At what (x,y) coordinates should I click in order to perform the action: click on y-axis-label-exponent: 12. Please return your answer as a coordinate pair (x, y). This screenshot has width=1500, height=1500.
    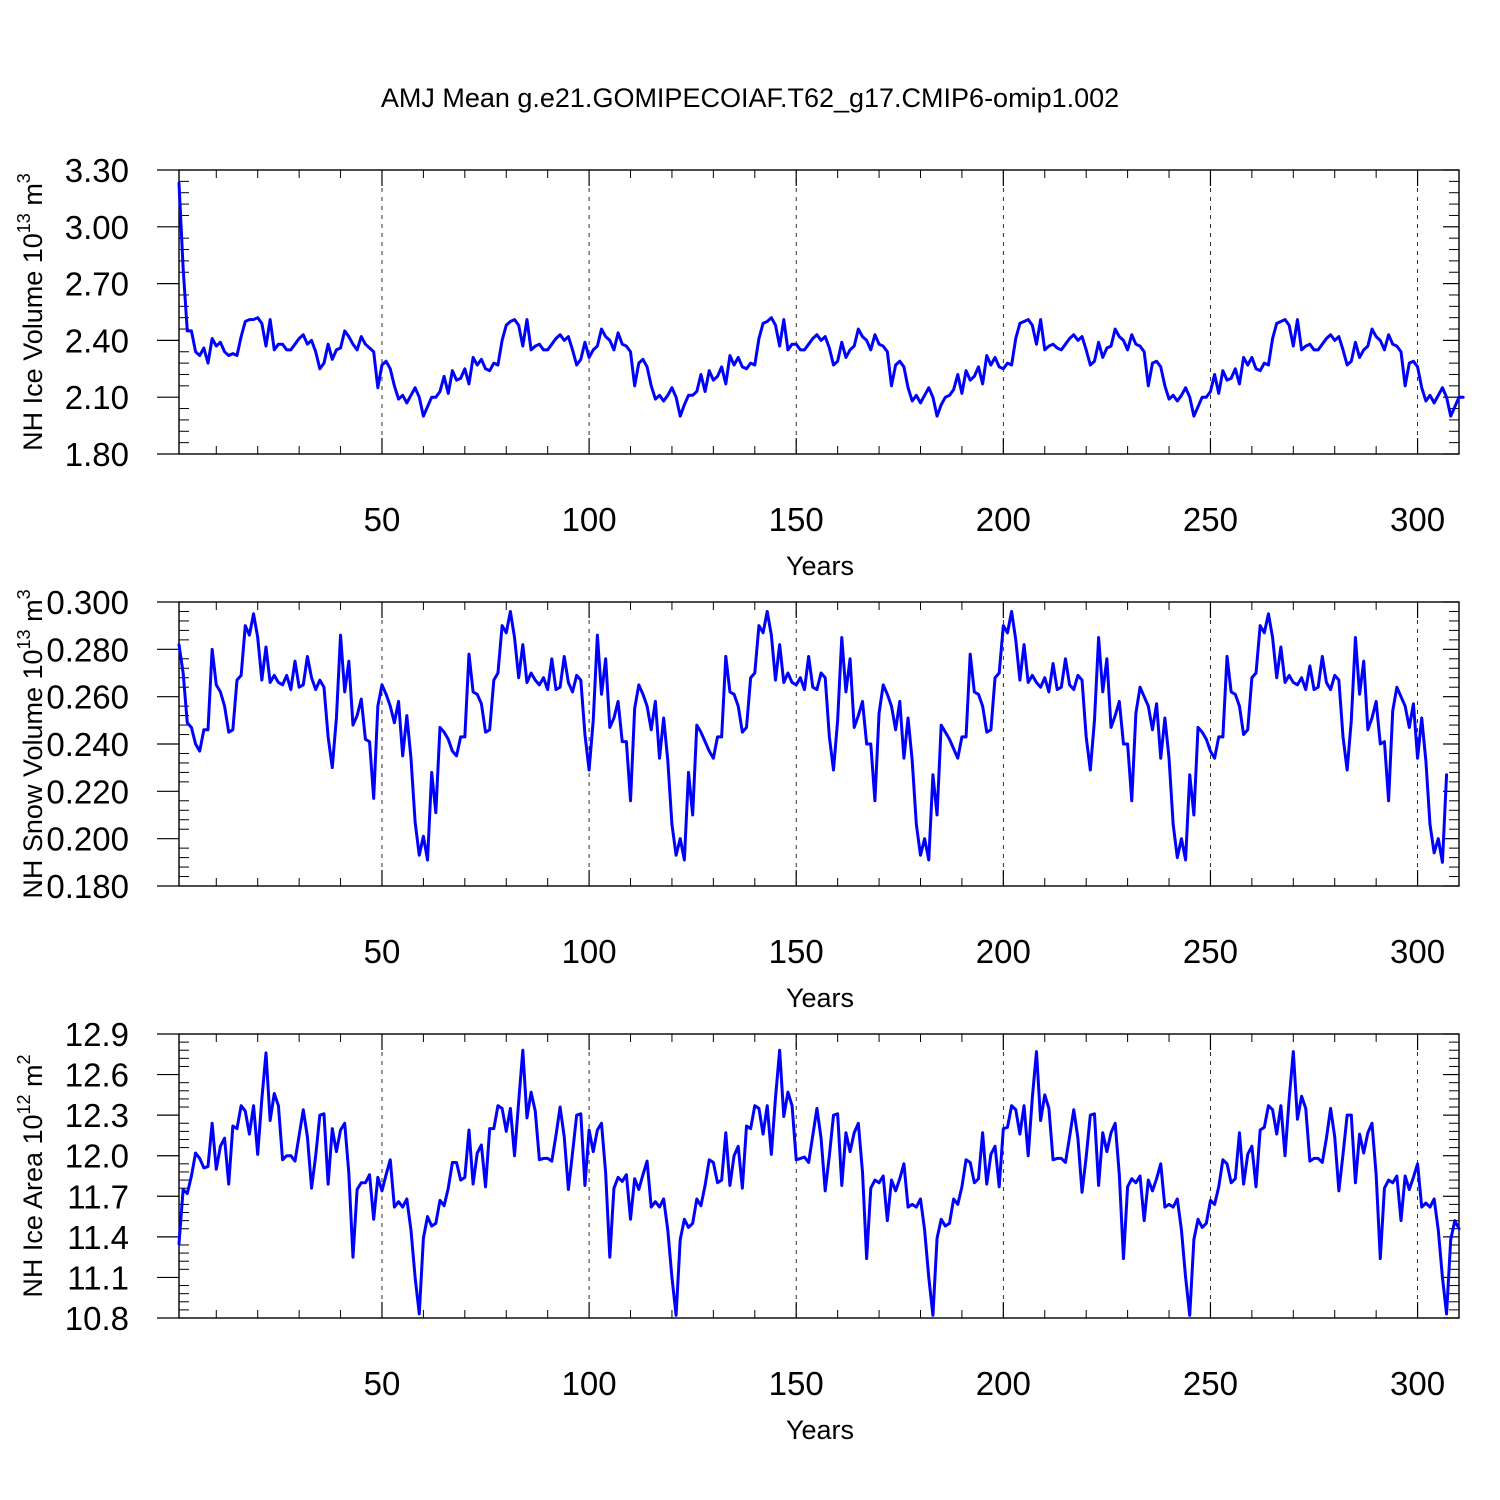
    Looking at the image, I should click on (24, 1104).